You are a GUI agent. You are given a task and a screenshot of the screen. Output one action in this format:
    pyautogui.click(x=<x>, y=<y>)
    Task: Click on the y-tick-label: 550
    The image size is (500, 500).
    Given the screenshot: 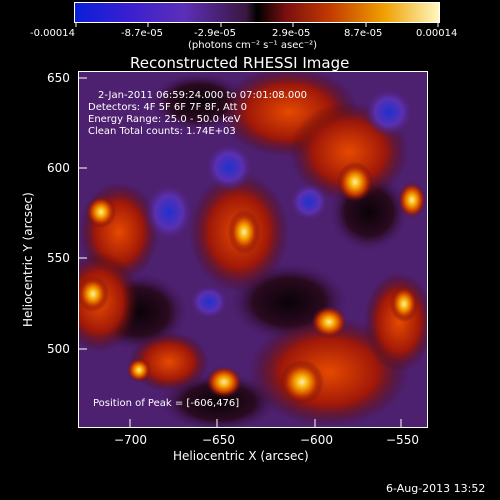 What is the action you would take?
    pyautogui.click(x=58, y=258)
    